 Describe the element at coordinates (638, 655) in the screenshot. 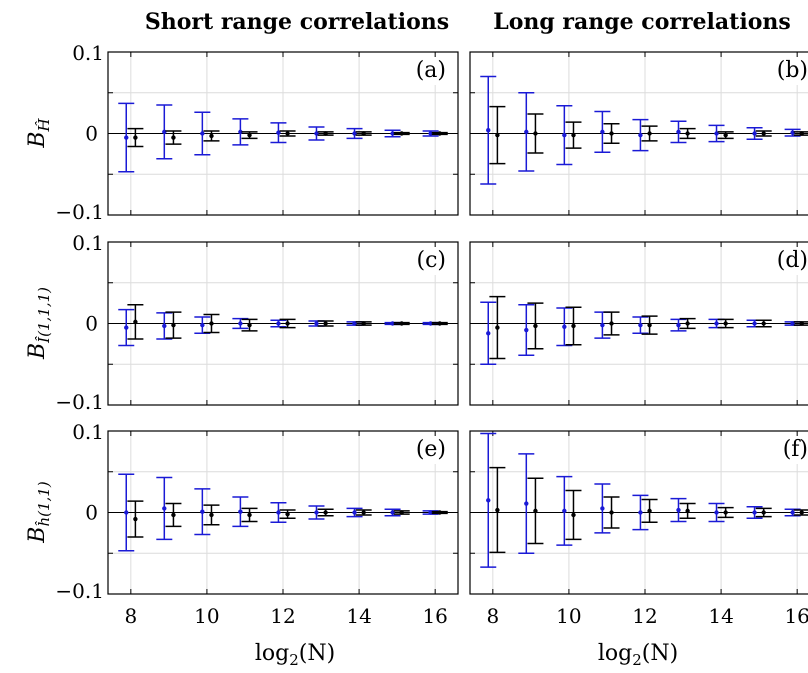

I see `x-axis-label-right: log2(N)` at that location.